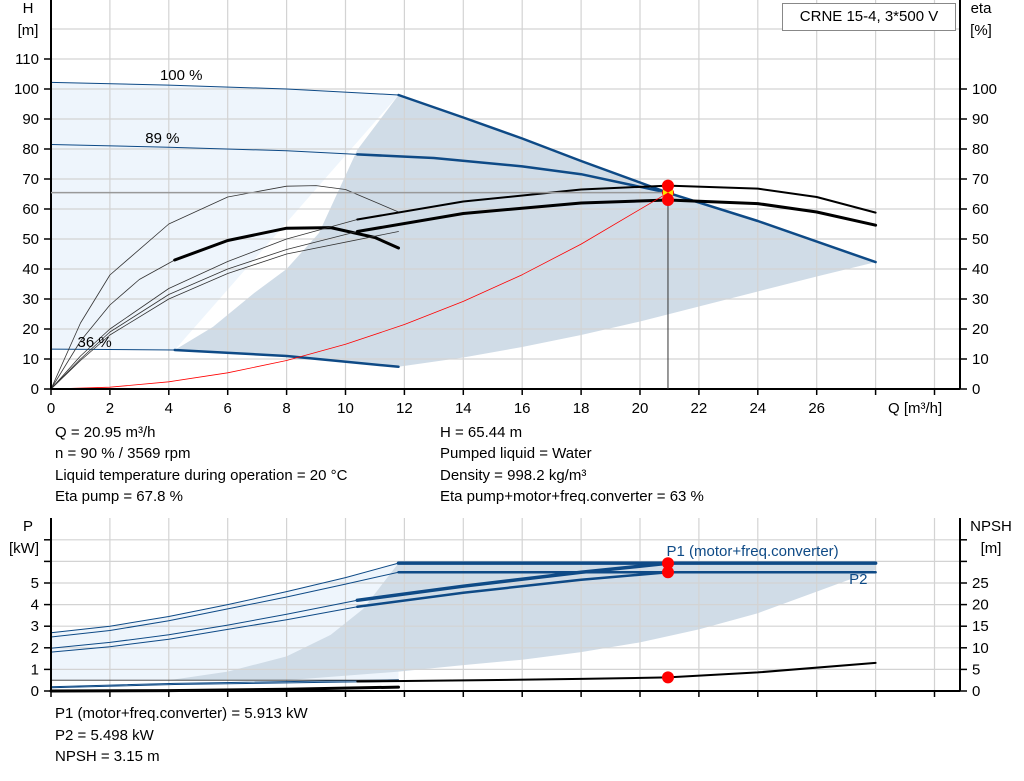  Describe the element at coordinates (513, 174) in the screenshot. I see `series-h-89-thick` at that location.